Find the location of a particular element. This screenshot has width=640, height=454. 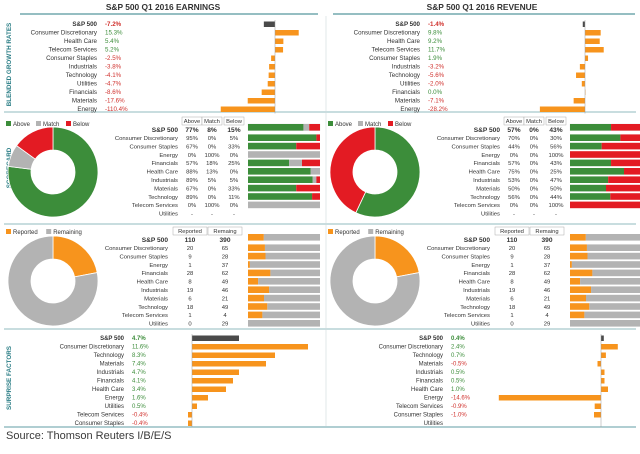

revenue-scorecard-row-value: 50% is located at coordinates (514, 189).